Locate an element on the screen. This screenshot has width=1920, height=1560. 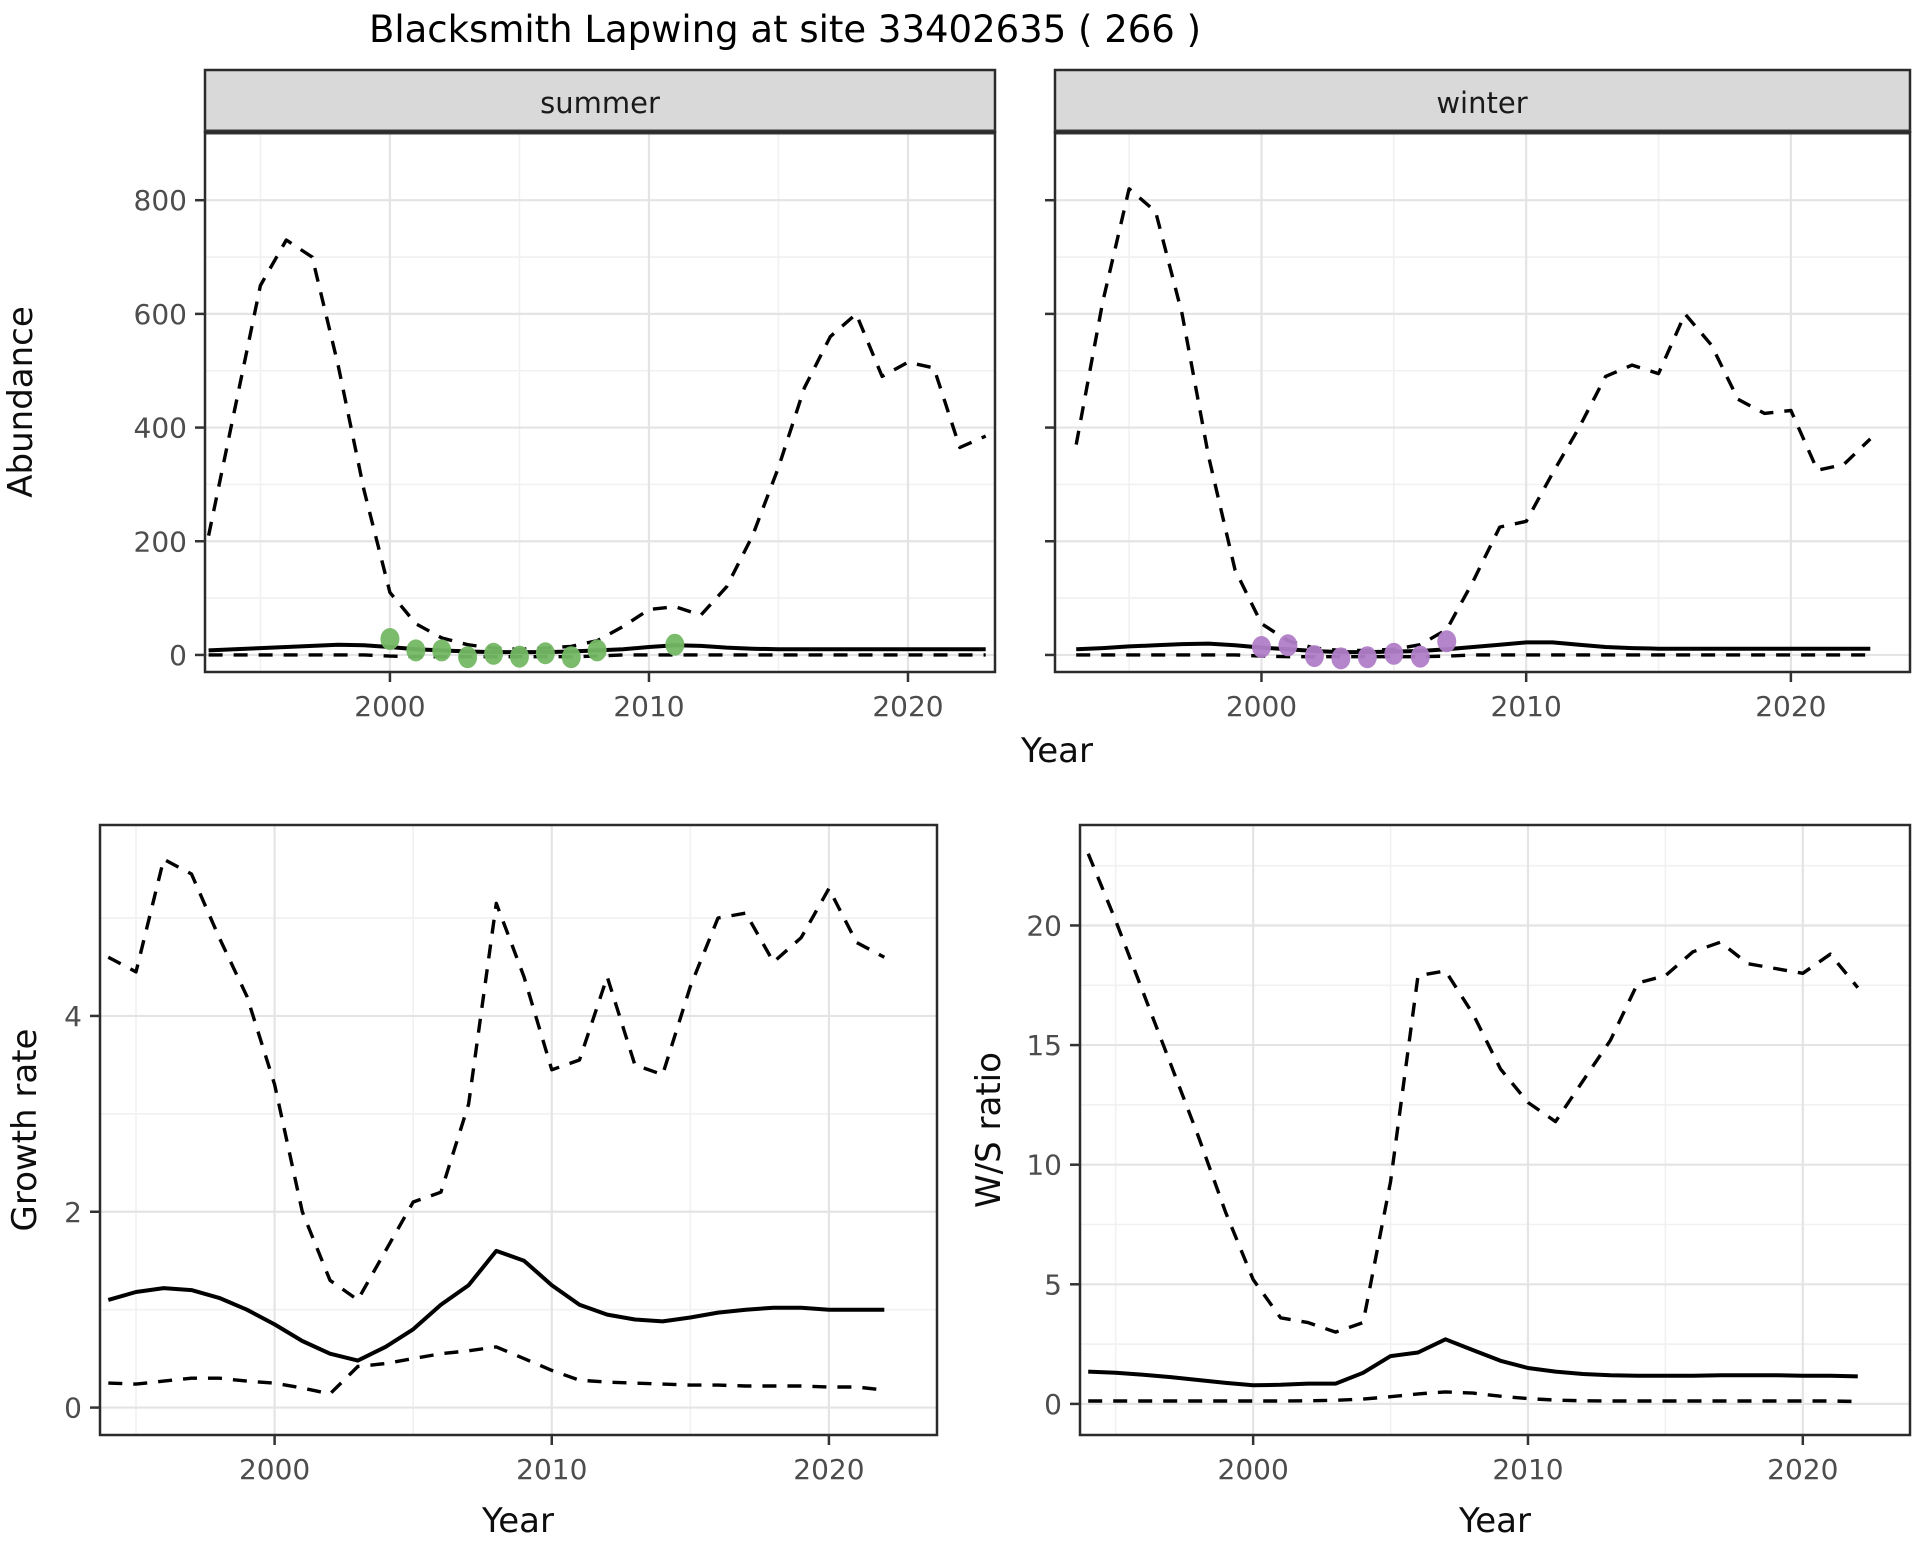
abundance-summer-panel-bg is located at coordinates (600, 402).